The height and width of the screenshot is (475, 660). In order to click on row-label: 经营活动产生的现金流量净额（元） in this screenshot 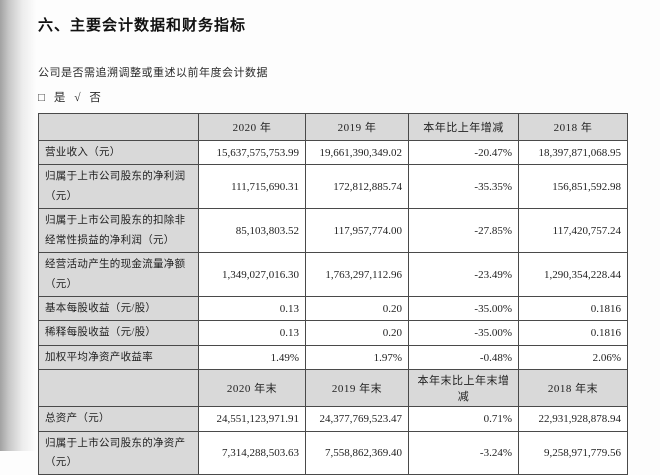, I will do `click(118, 274)`.